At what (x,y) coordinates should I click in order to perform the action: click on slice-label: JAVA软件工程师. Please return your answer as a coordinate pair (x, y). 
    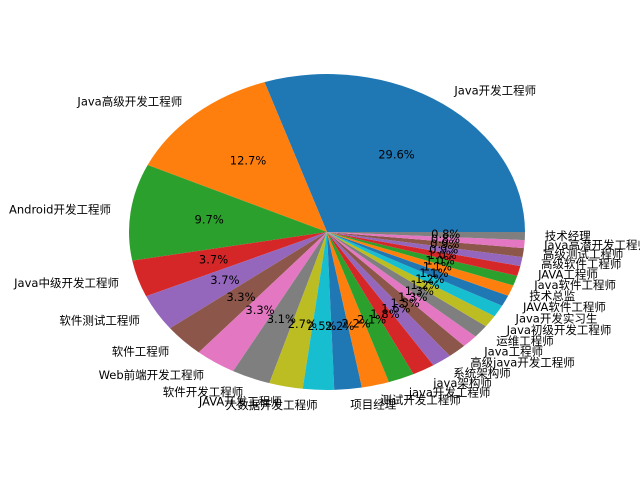
    Looking at the image, I should click on (564, 307).